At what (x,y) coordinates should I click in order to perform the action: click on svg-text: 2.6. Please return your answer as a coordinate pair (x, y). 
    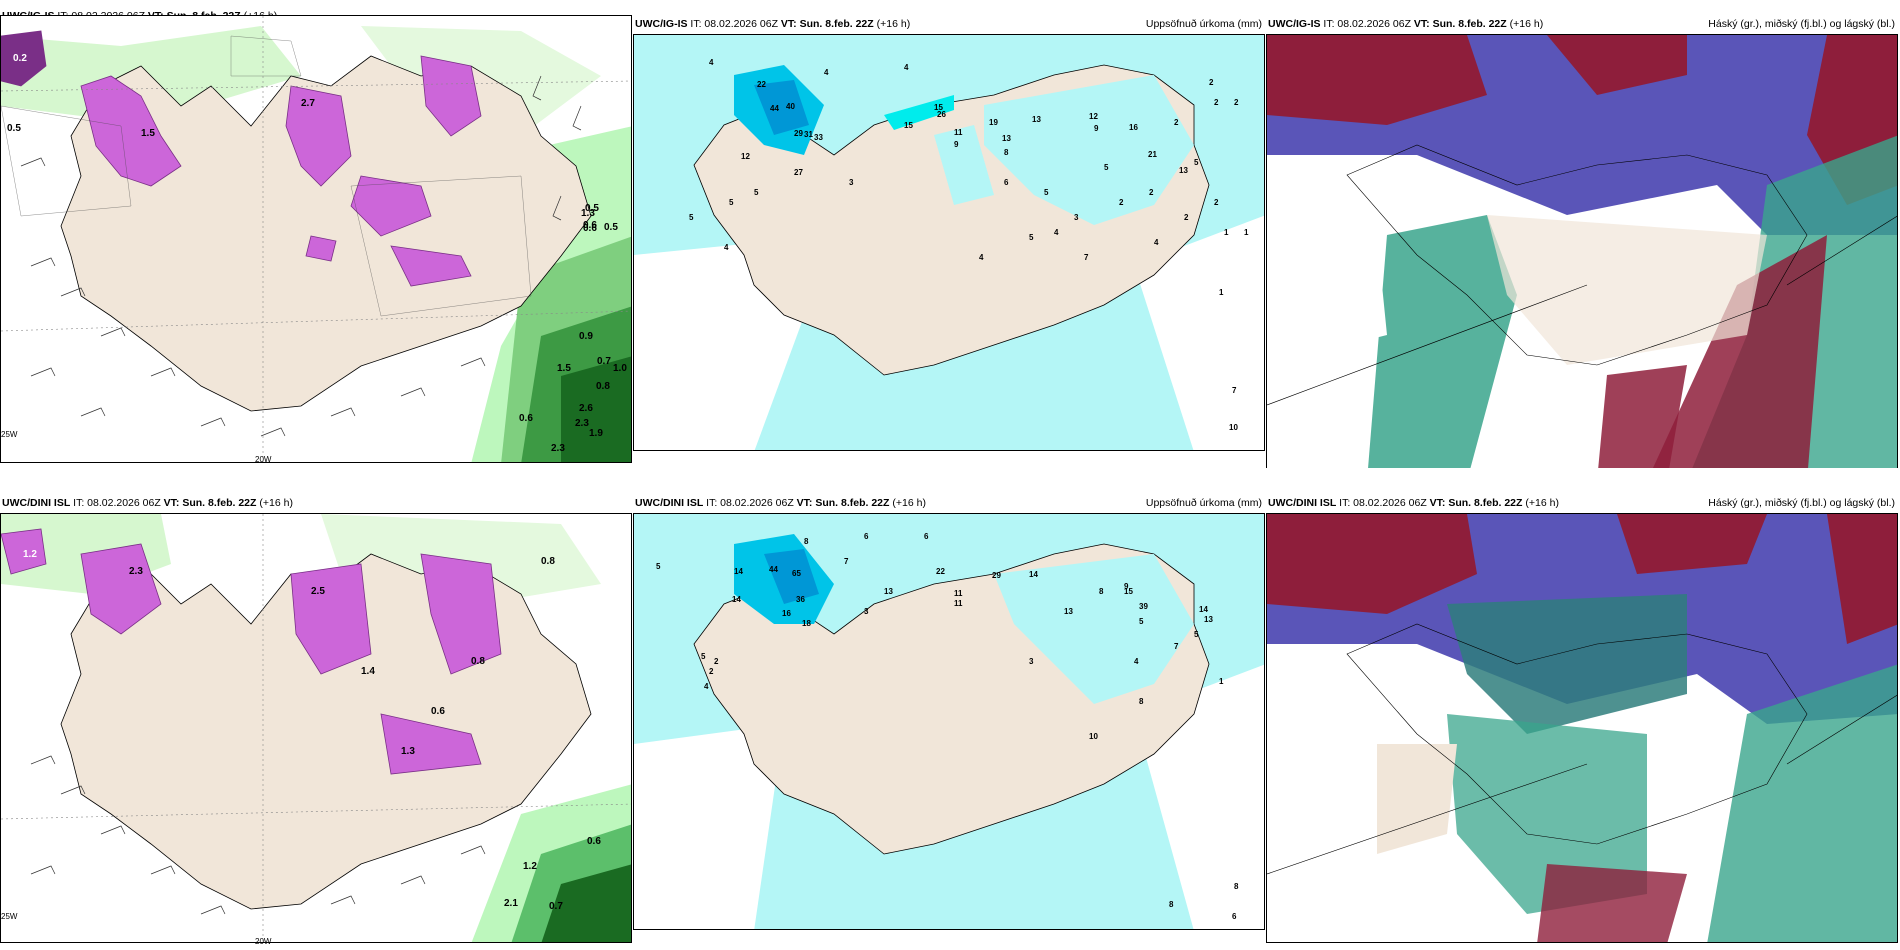
    Looking at the image, I should click on (586, 408).